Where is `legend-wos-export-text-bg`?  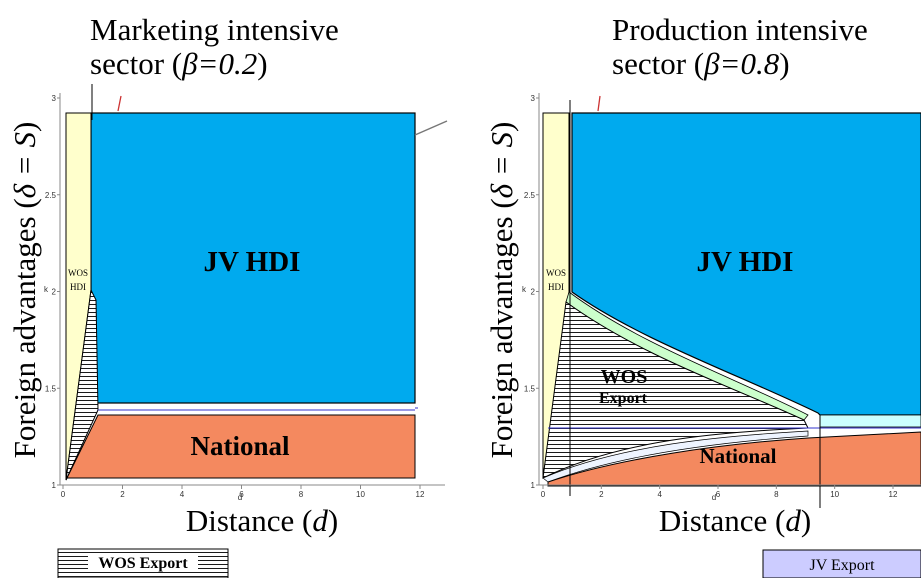
legend-wos-export-text-bg is located at coordinates (143, 563).